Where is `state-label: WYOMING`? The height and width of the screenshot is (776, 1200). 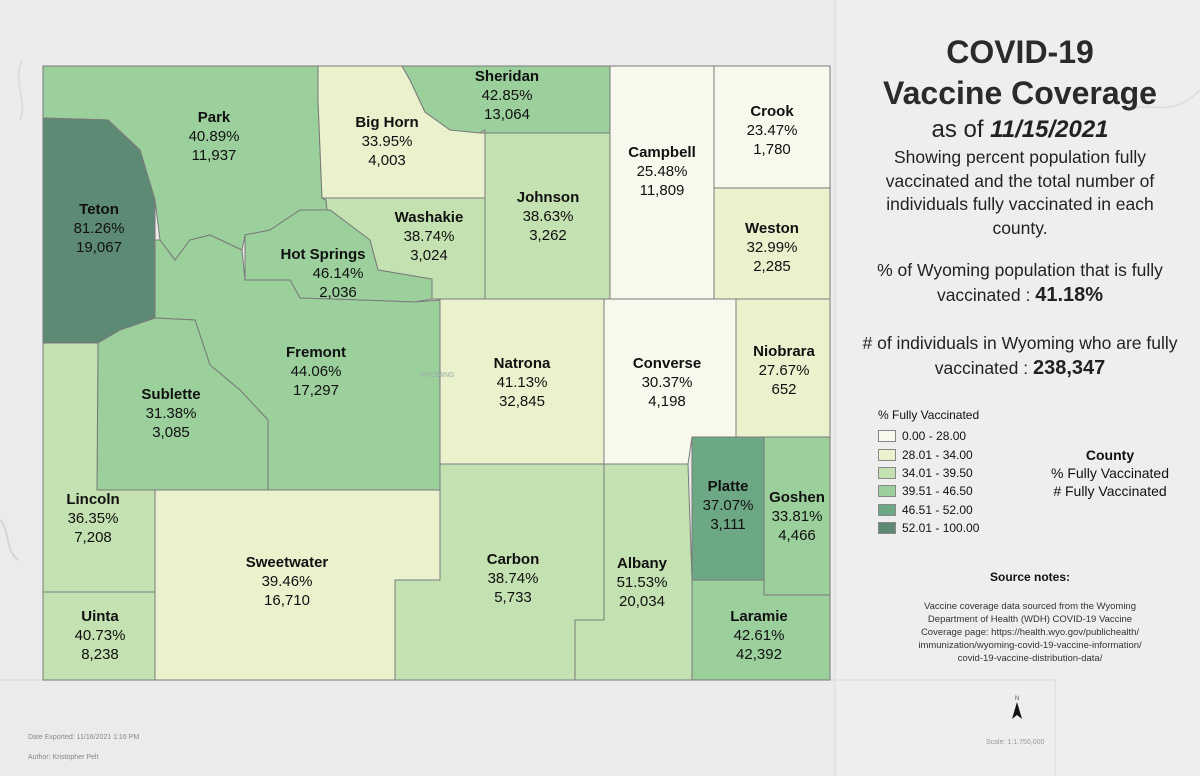 state-label: WYOMING is located at coordinates (437, 375).